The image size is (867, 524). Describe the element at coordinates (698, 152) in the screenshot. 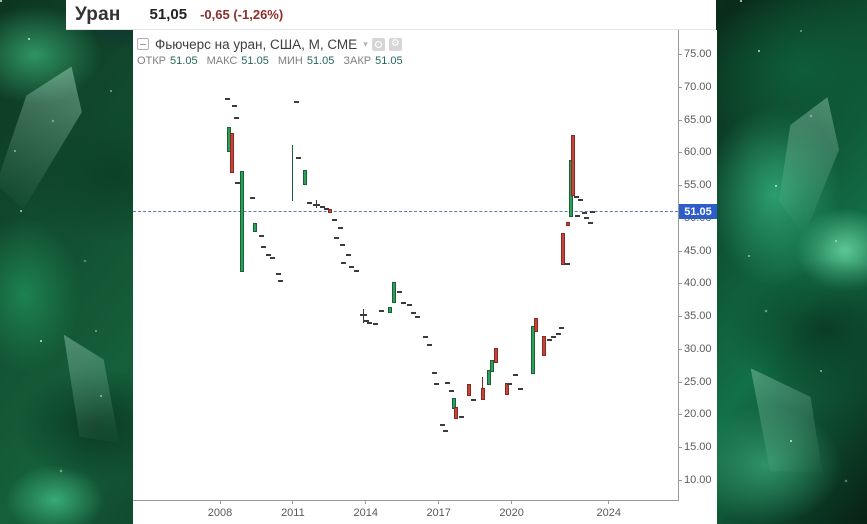

I see `price-axis-label: 60.00` at that location.